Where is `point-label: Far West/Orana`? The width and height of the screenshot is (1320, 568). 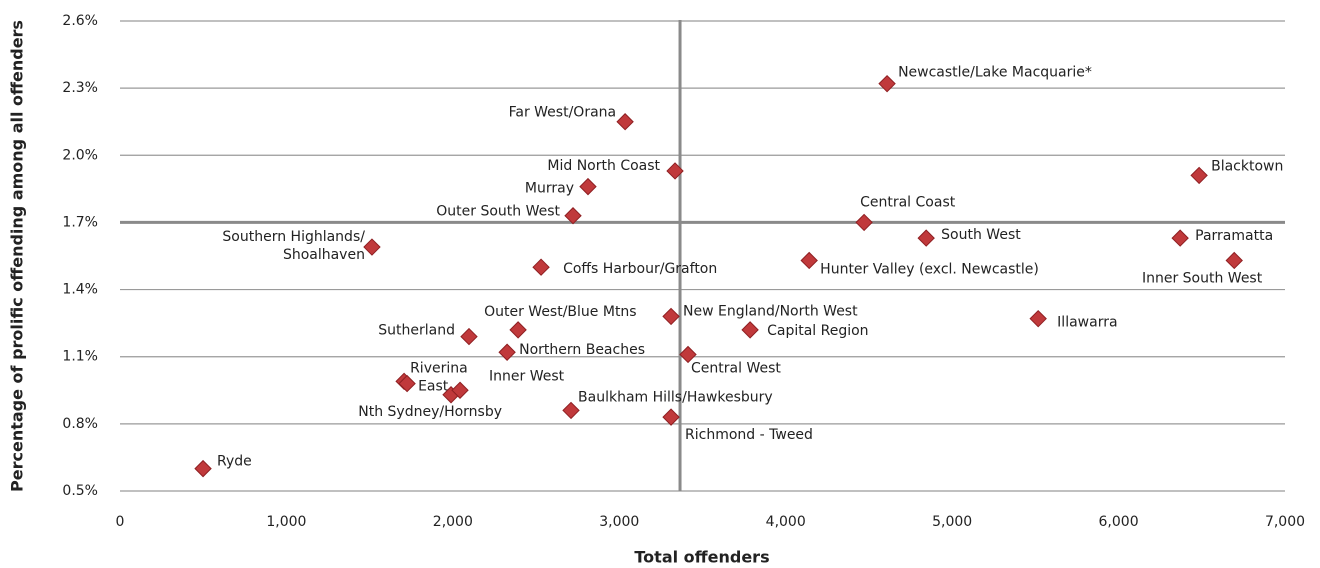 point-label: Far West/Orana is located at coordinates (563, 113).